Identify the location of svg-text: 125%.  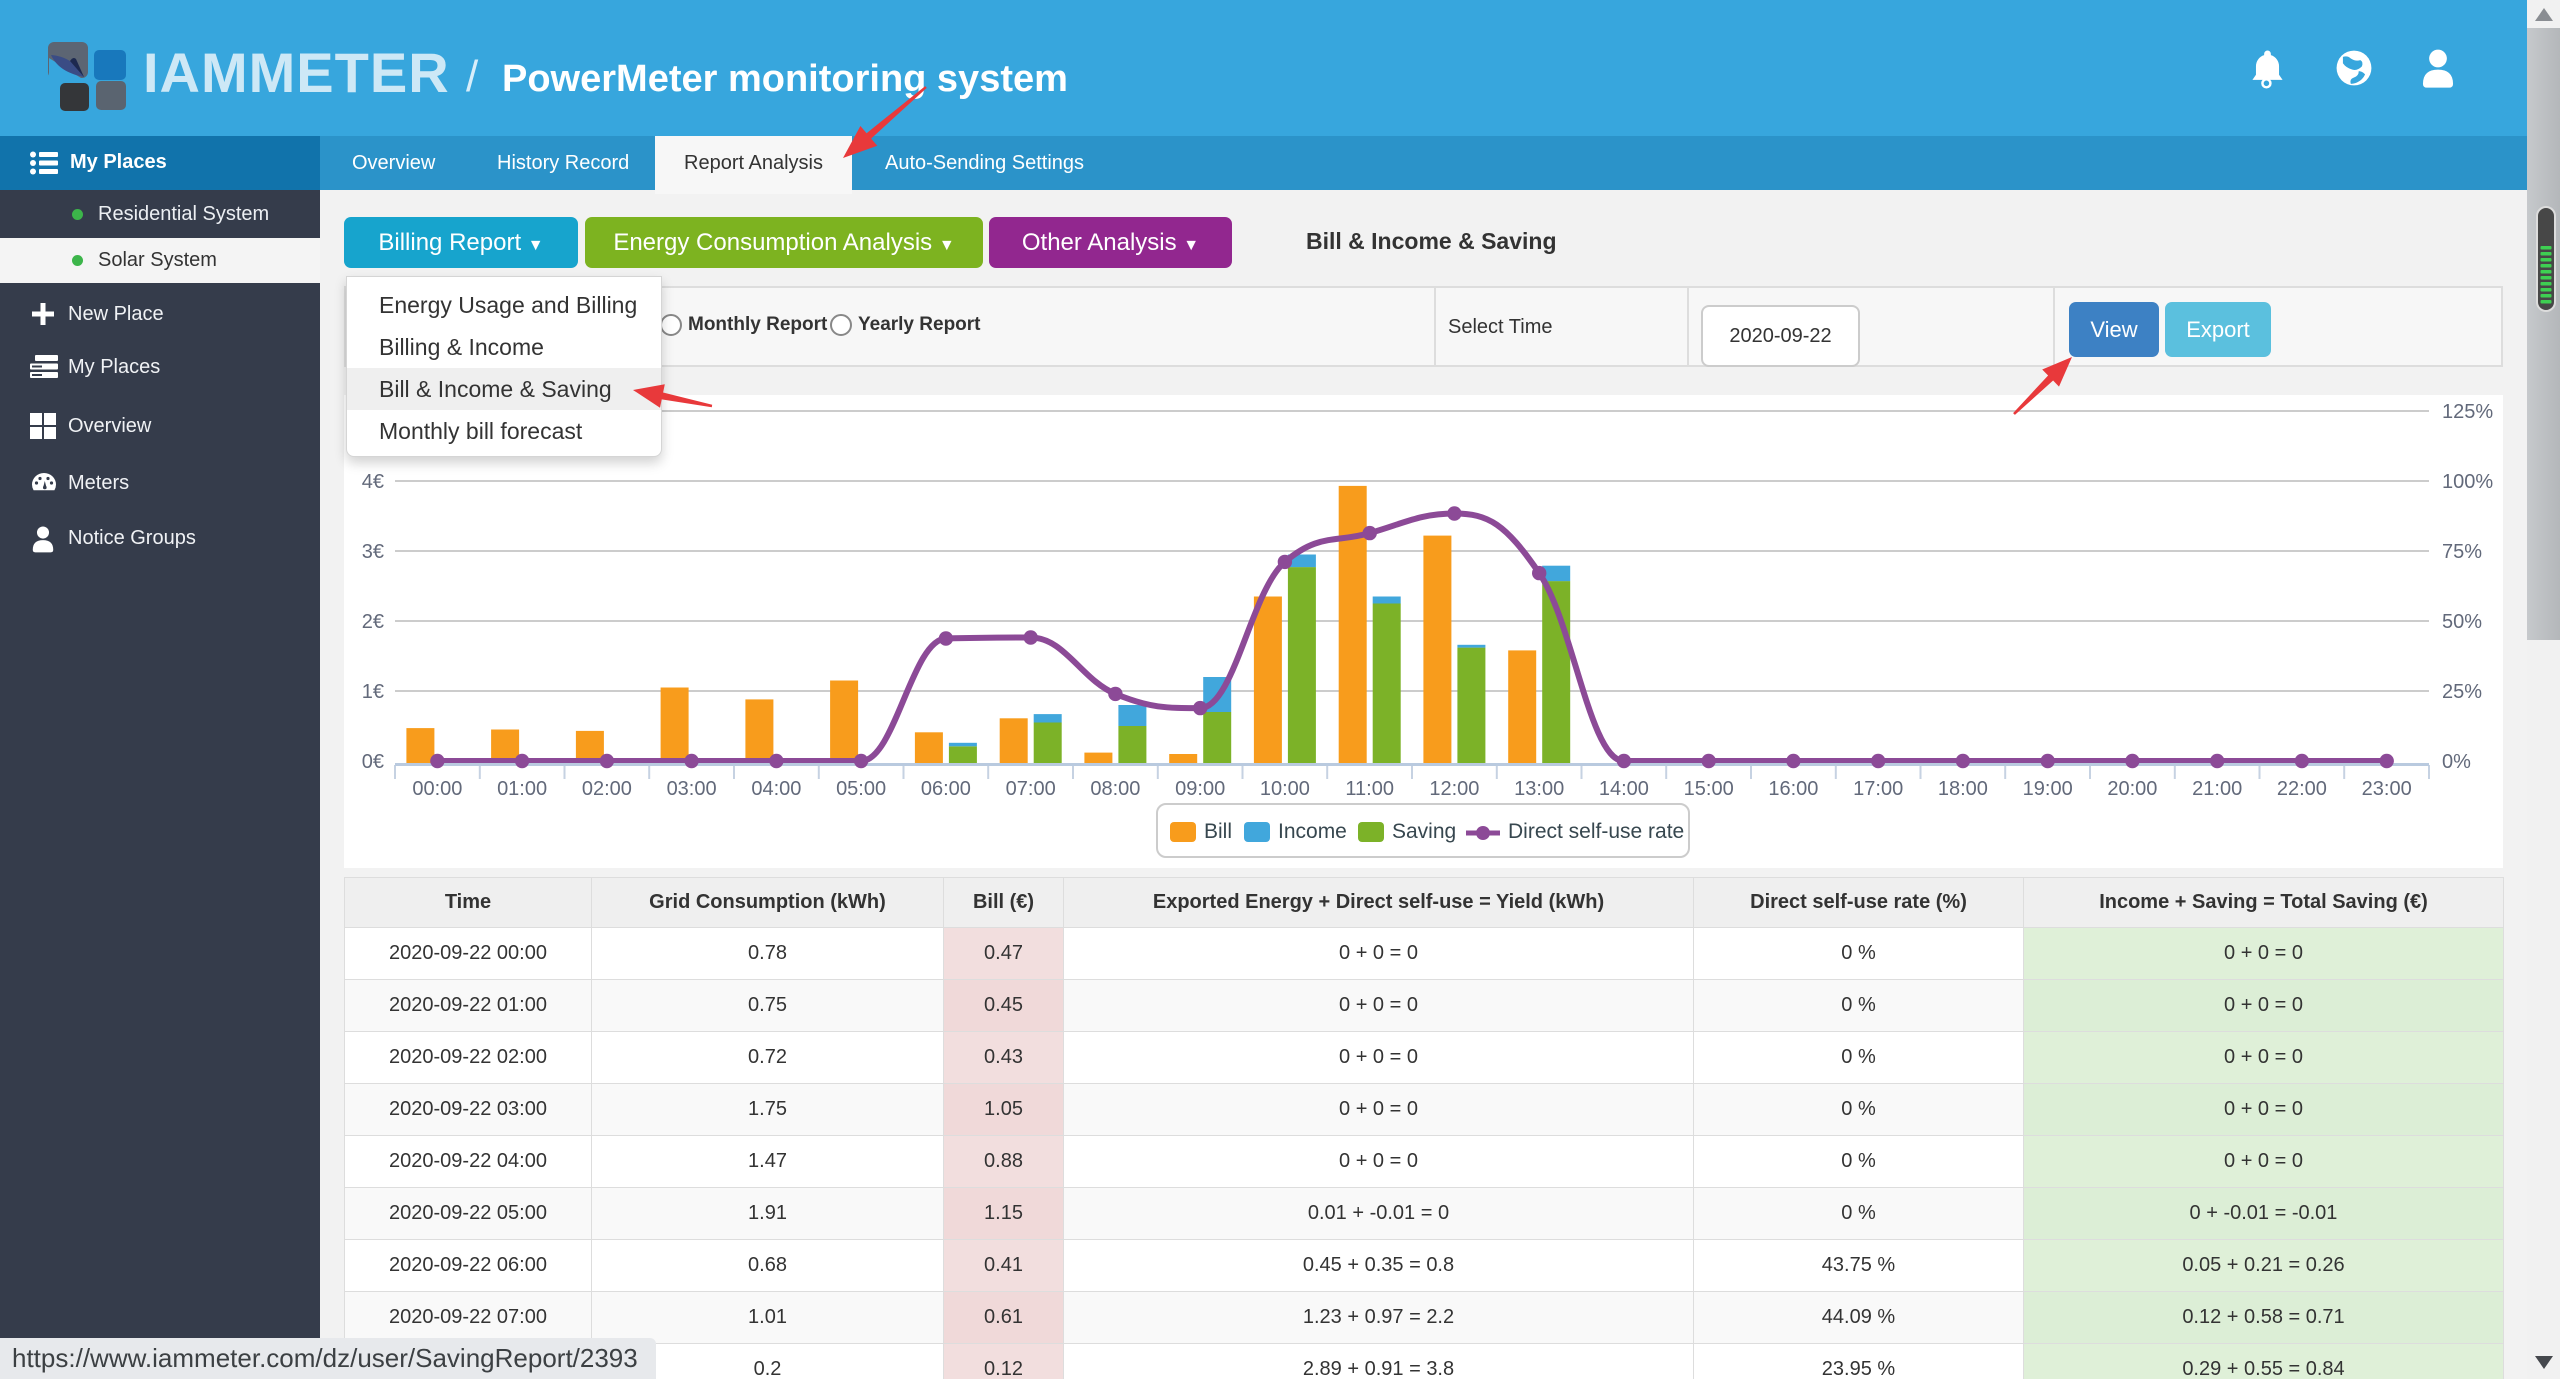
(2467, 412).